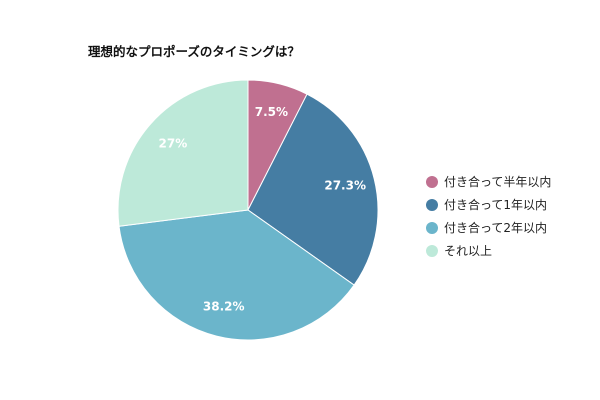  Describe the element at coordinates (194, 51) in the screenshot. I see `chart-title: 理想的なプロポーズのタイミングは？` at that location.